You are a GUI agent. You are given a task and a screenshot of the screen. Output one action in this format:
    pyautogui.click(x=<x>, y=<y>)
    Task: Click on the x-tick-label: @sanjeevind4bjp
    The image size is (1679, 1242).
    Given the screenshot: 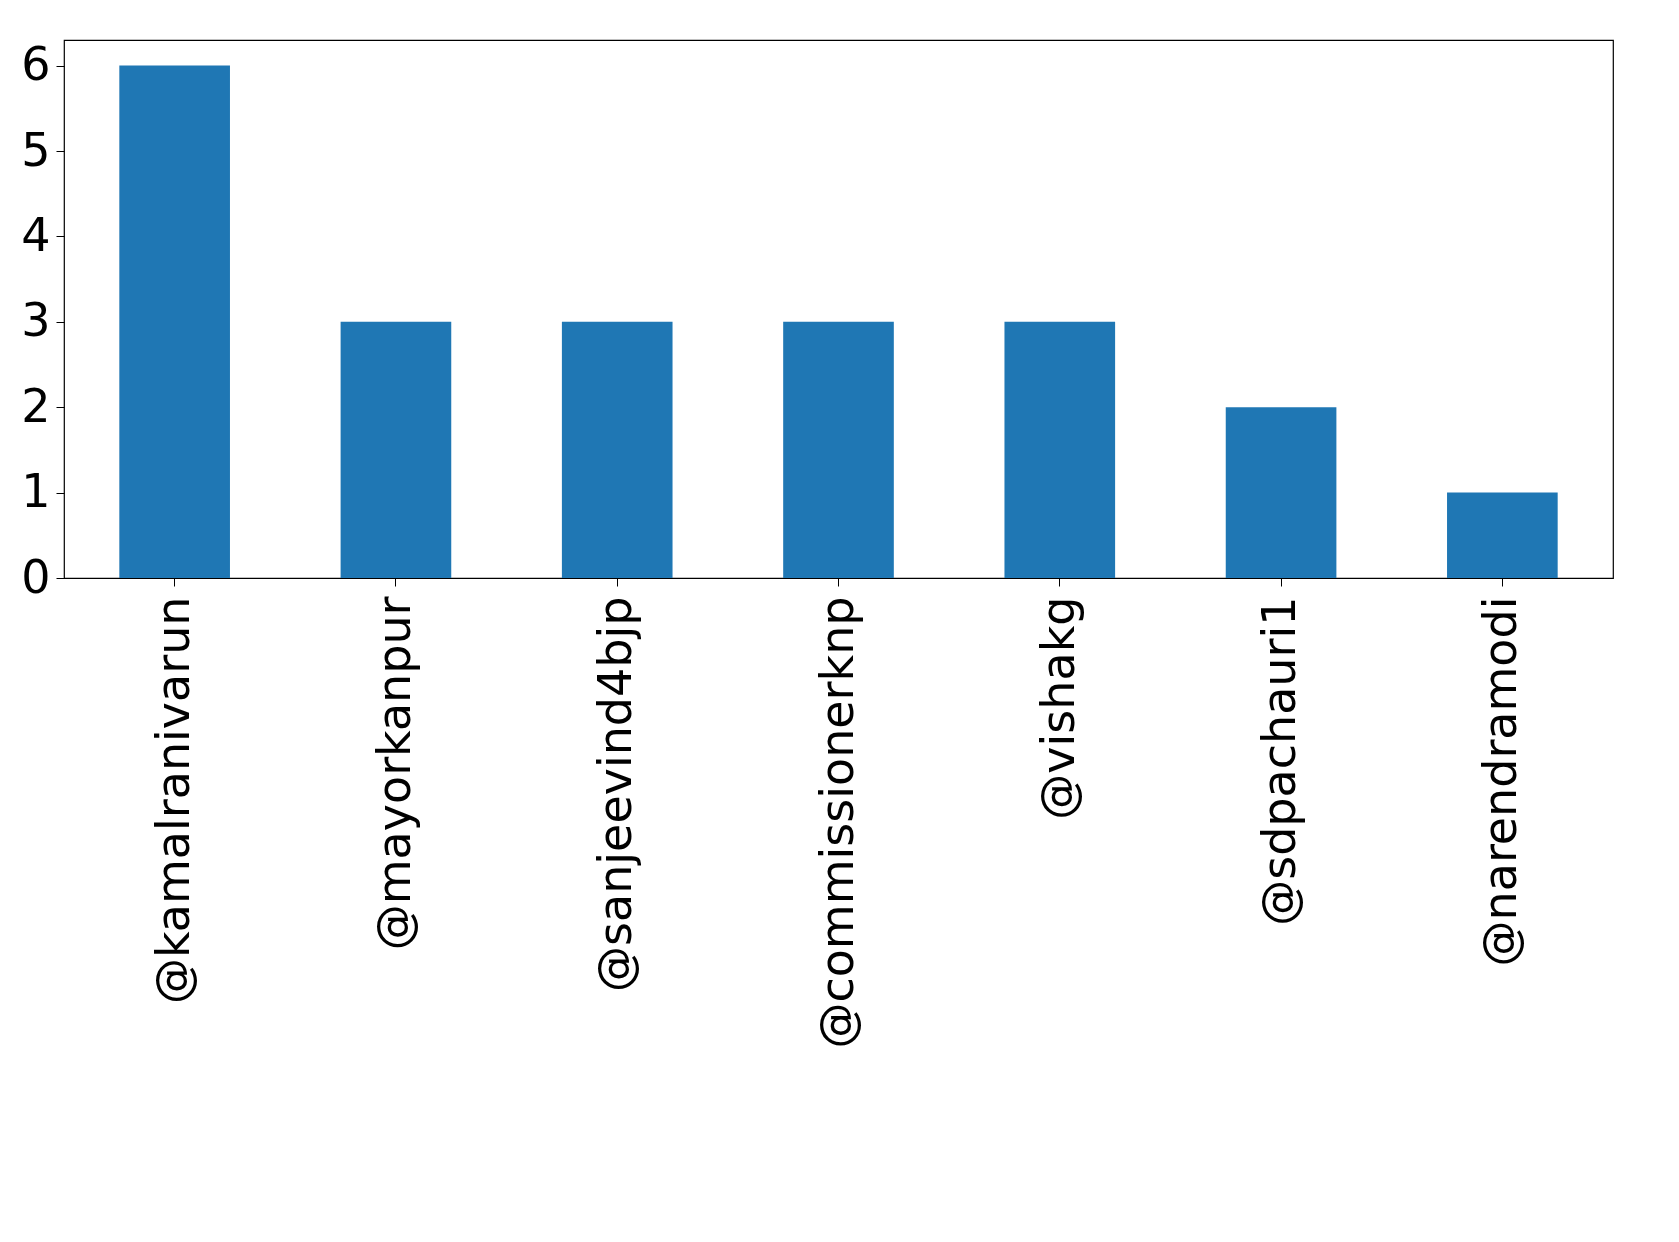 What is the action you would take?
    pyautogui.click(x=615, y=794)
    